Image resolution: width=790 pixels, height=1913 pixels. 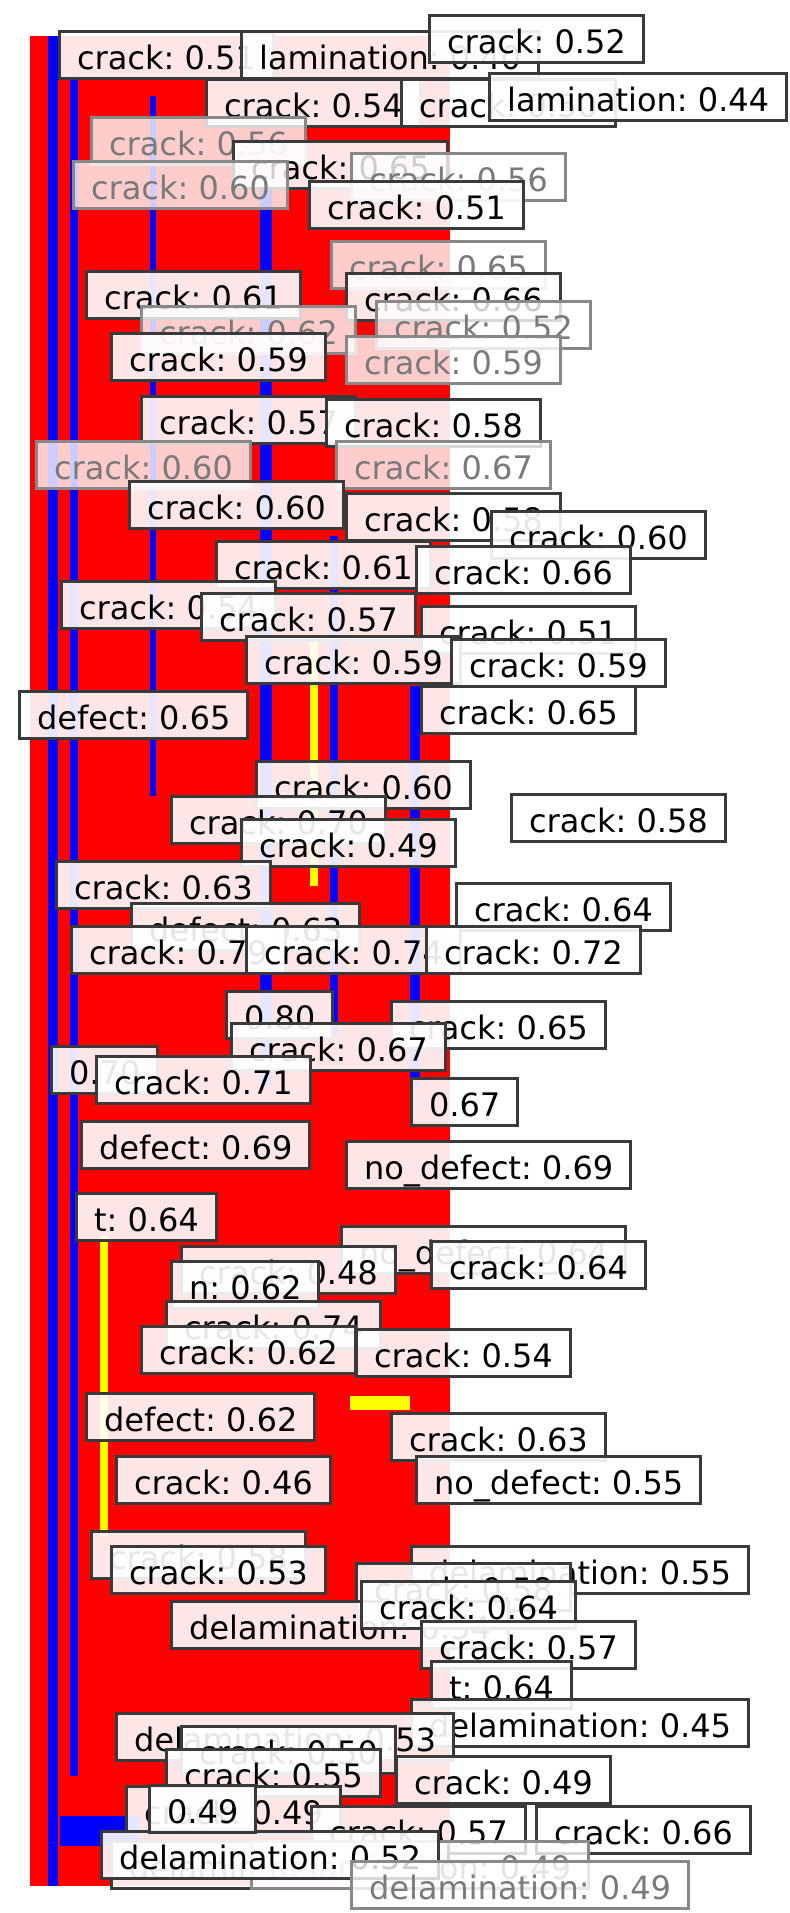 I want to click on detection-label: crack: 0.54, so click(x=463, y=1353).